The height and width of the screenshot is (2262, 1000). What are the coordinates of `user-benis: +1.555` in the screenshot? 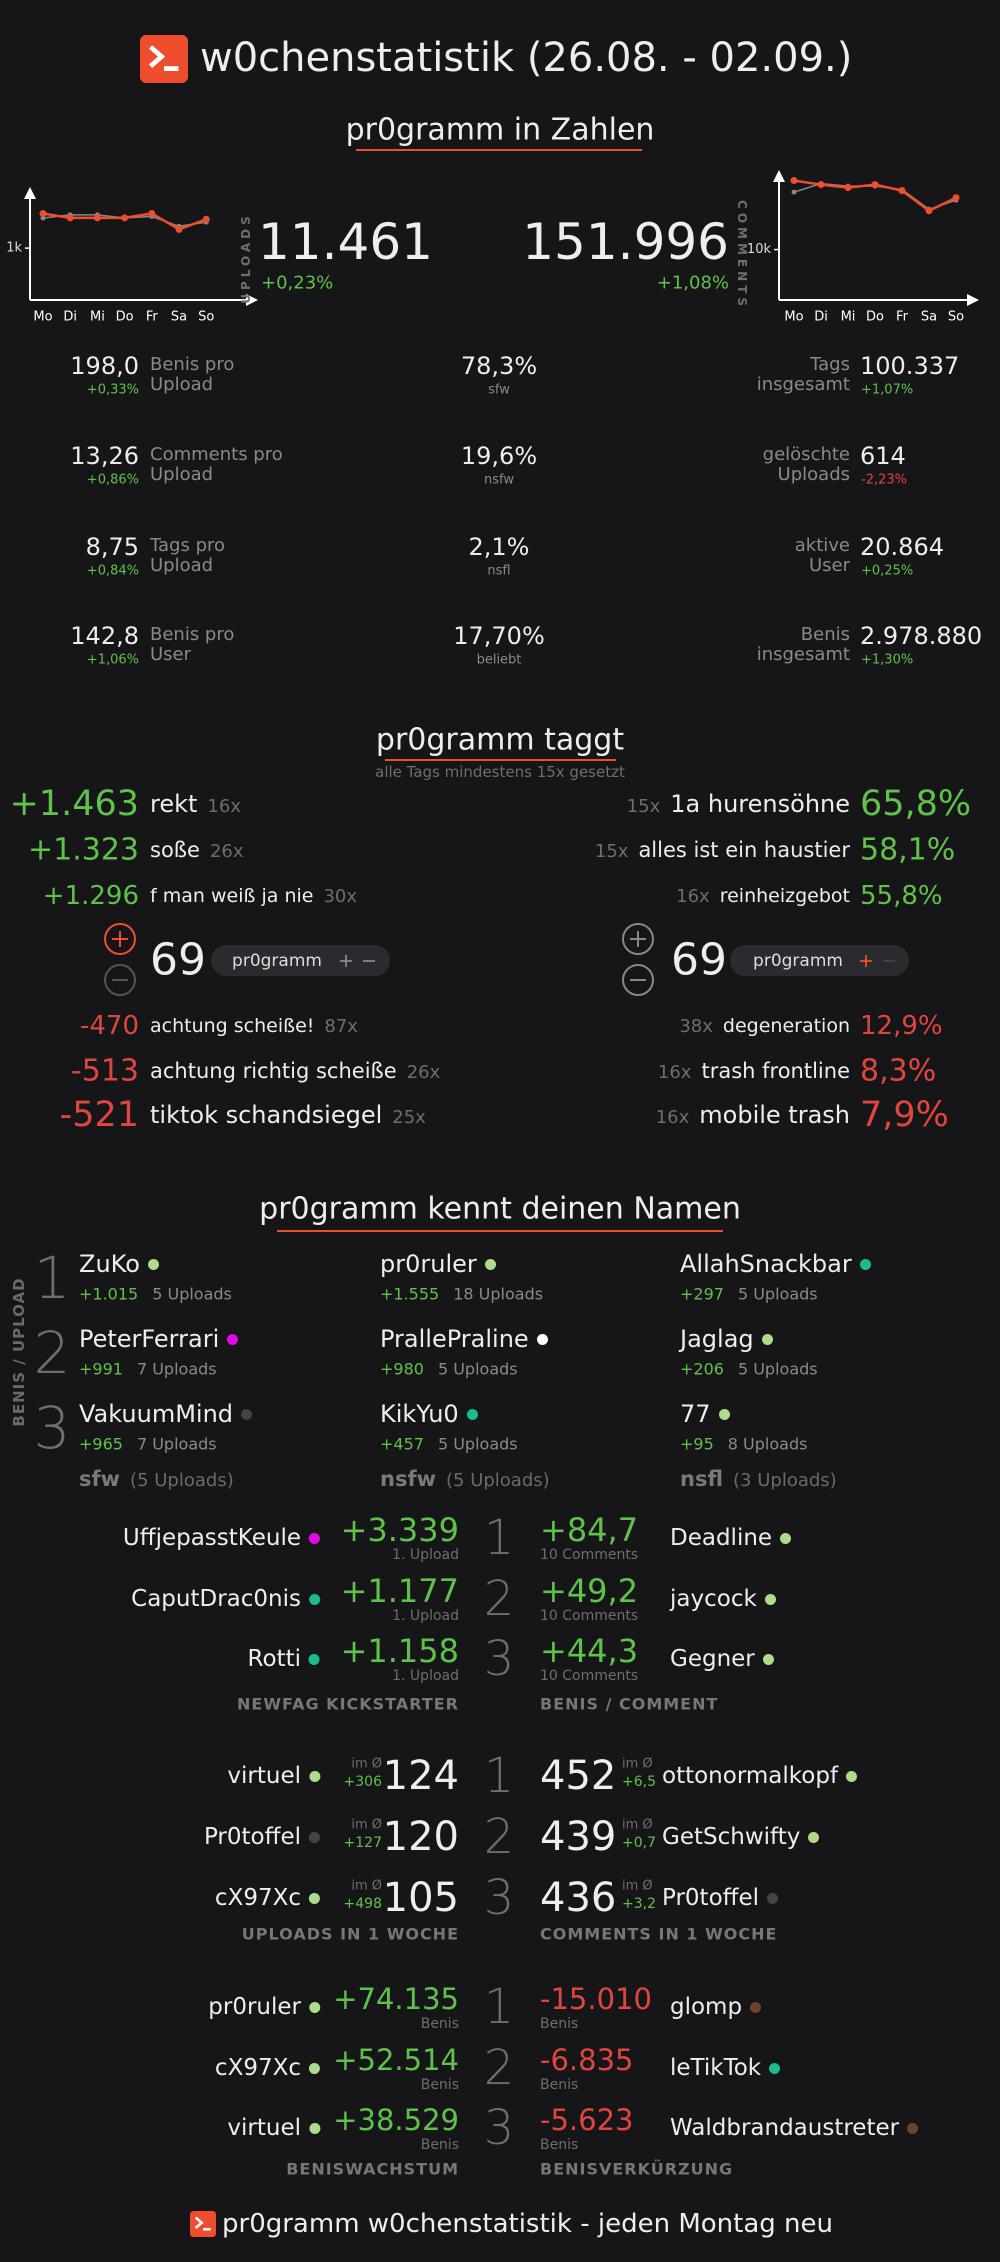 It's located at (410, 1294).